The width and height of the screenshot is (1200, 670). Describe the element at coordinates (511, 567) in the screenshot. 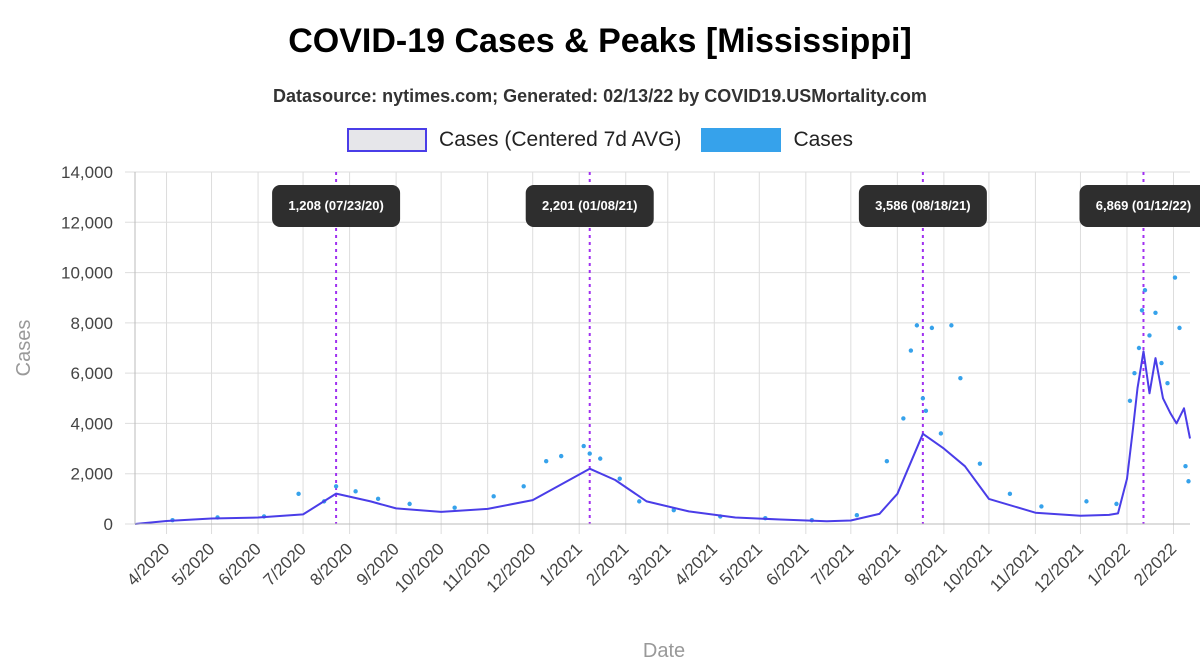

I see `x-tick-label: 12/2020` at that location.